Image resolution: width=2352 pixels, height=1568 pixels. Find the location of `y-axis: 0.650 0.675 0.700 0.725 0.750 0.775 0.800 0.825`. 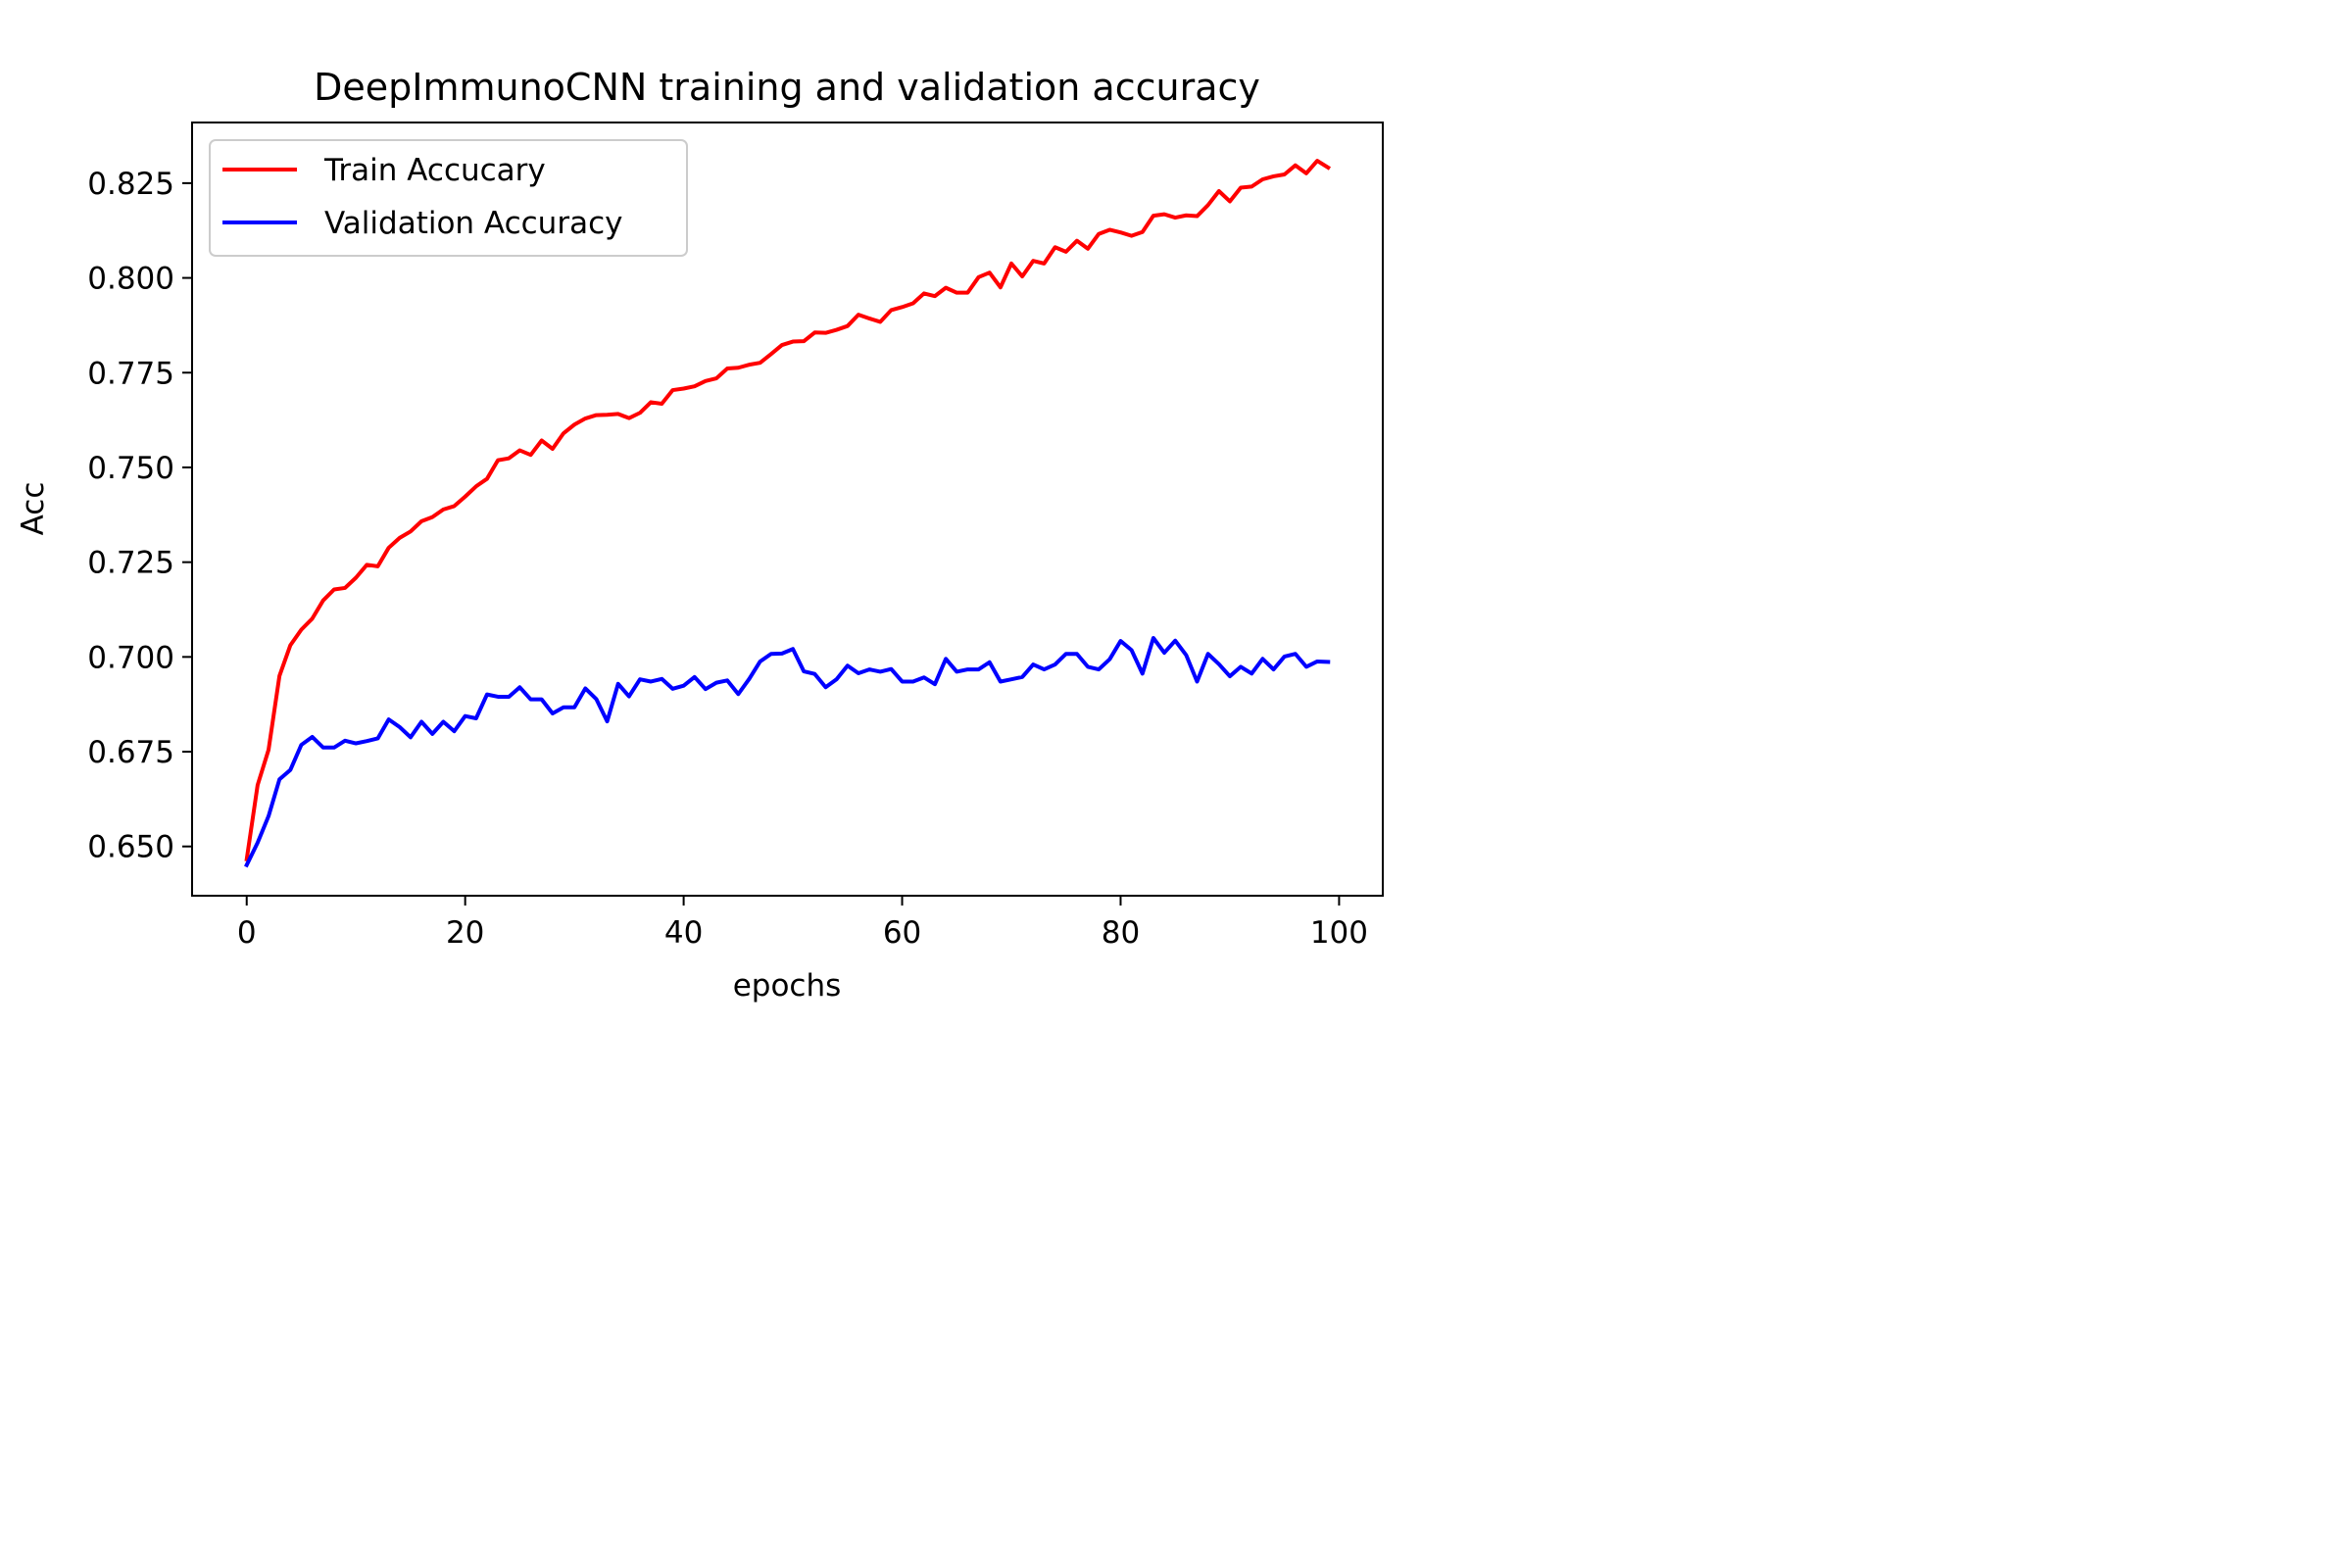

y-axis: 0.650 0.675 0.700 0.725 0.750 0.775 0.800 0.825 is located at coordinates (139, 516).